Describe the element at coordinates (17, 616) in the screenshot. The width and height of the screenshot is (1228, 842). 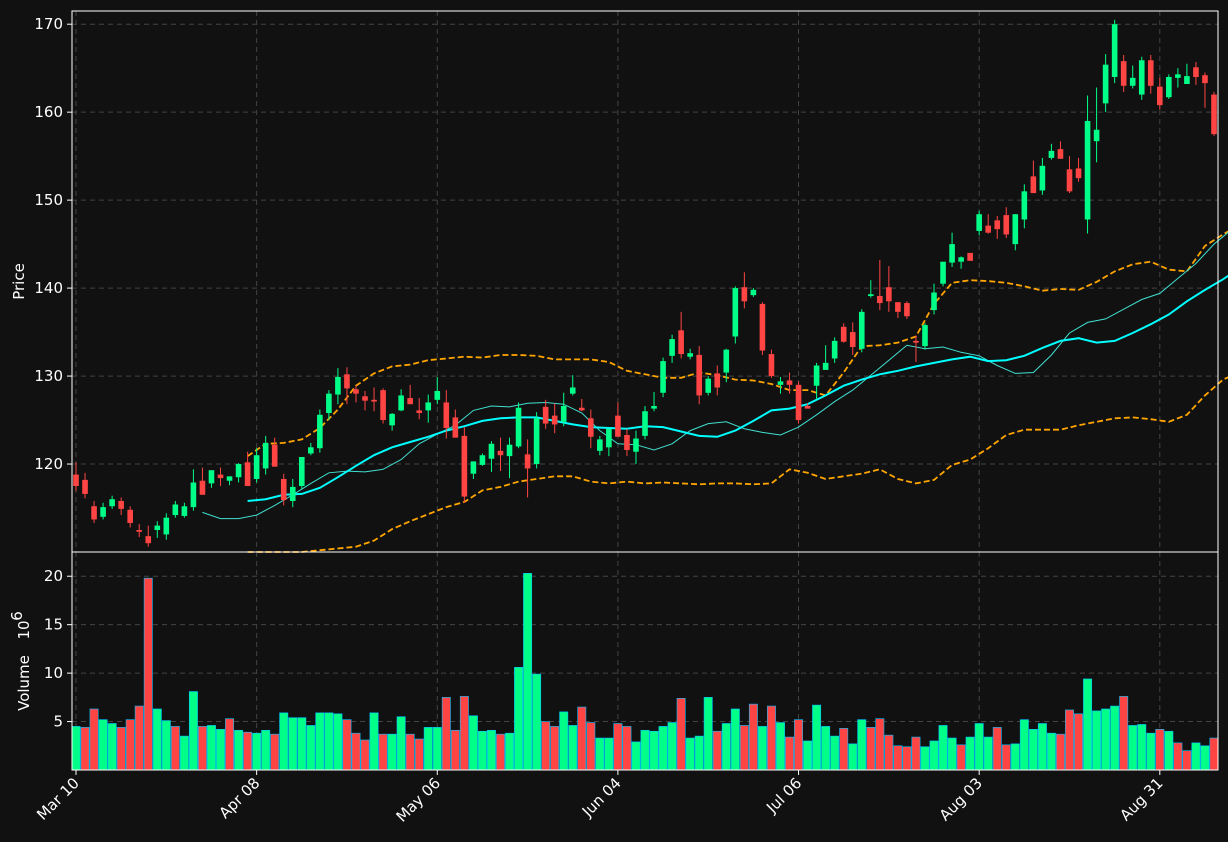
I see `volume-axis-exponent: 6` at that location.